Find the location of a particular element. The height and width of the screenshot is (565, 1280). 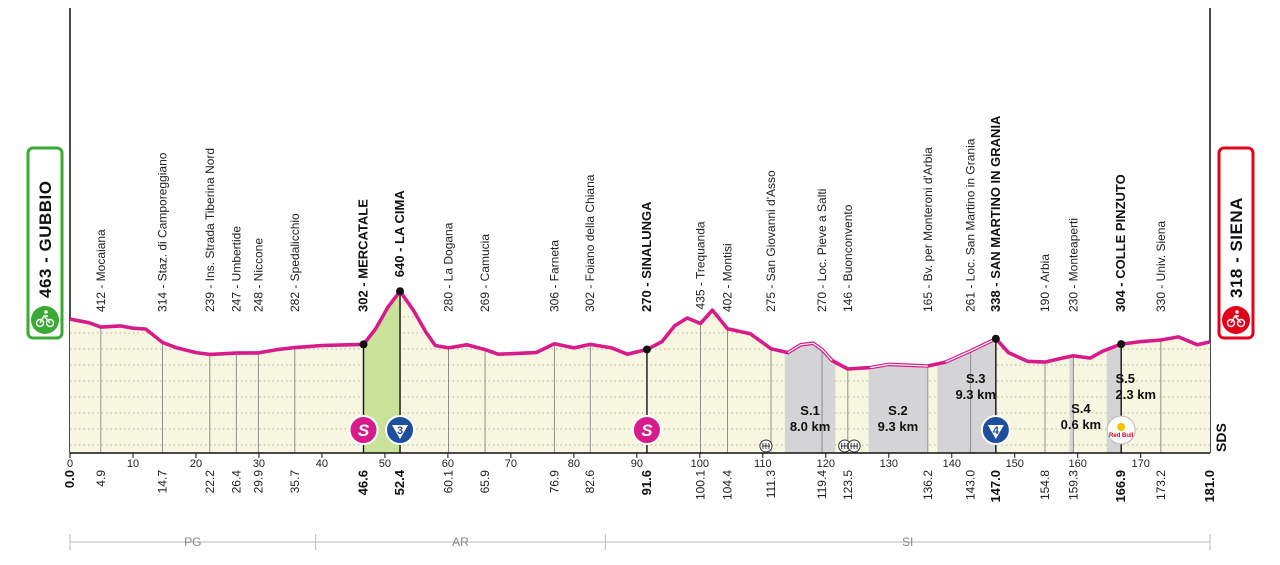

x-tick-label: 10 is located at coordinates (133, 464).